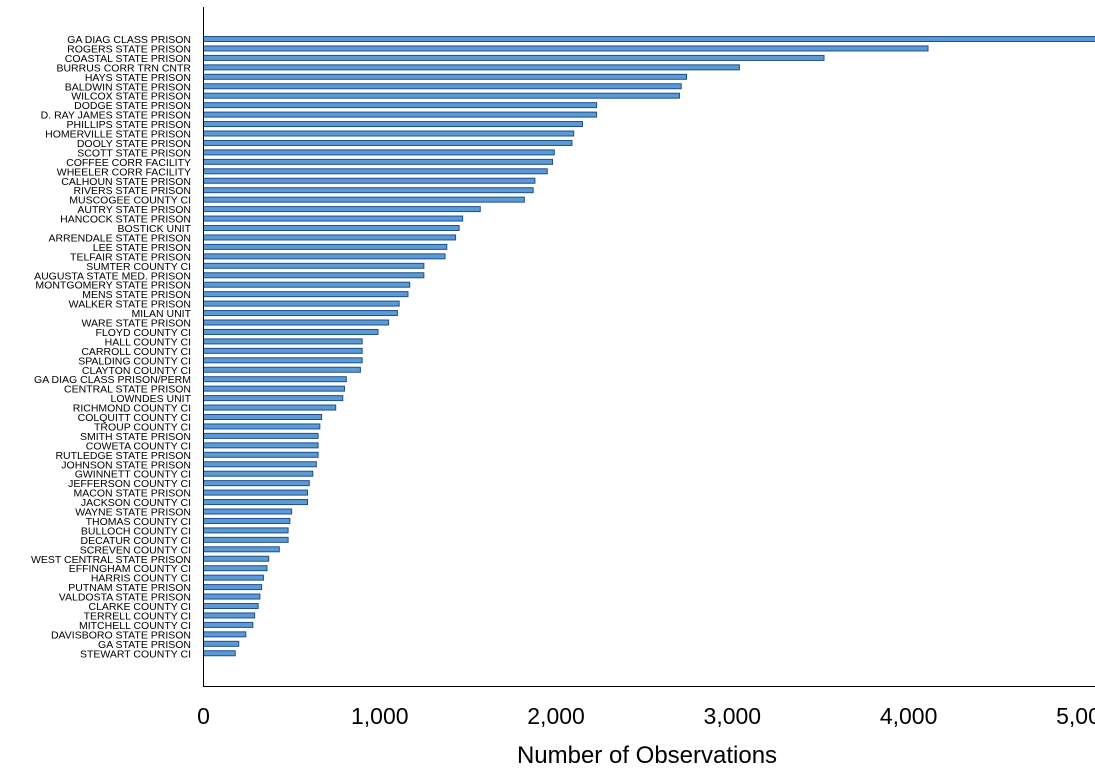 The image size is (1095, 772). What do you see at coordinates (130, 569) in the screenshot?
I see `category-label: EFFINGHAM COUNTY CI` at bounding box center [130, 569].